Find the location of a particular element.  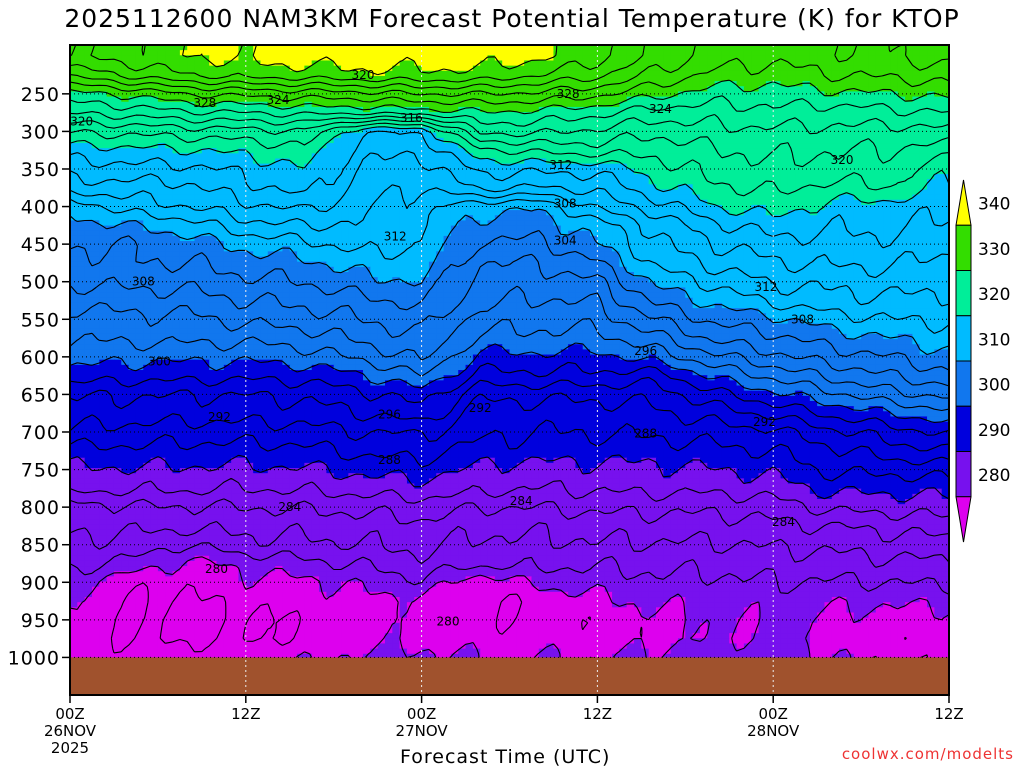

contour-label-20: 292 is located at coordinates (764, 422).